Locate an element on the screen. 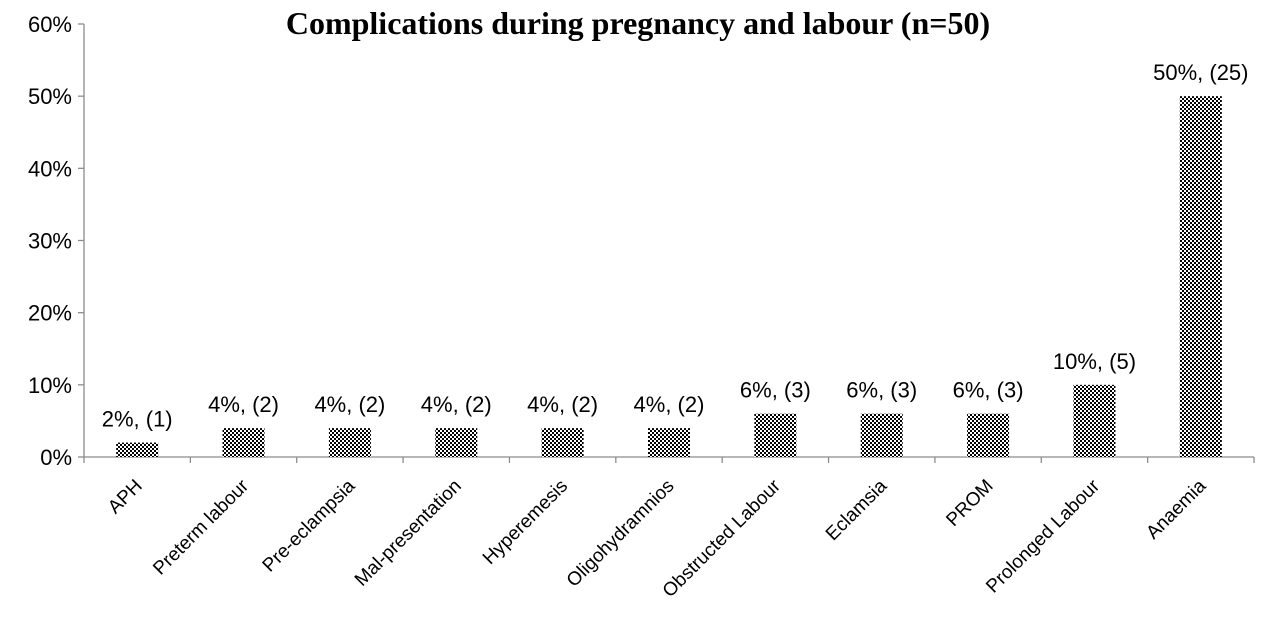  data-label: 50%, (25) is located at coordinates (1200, 72).